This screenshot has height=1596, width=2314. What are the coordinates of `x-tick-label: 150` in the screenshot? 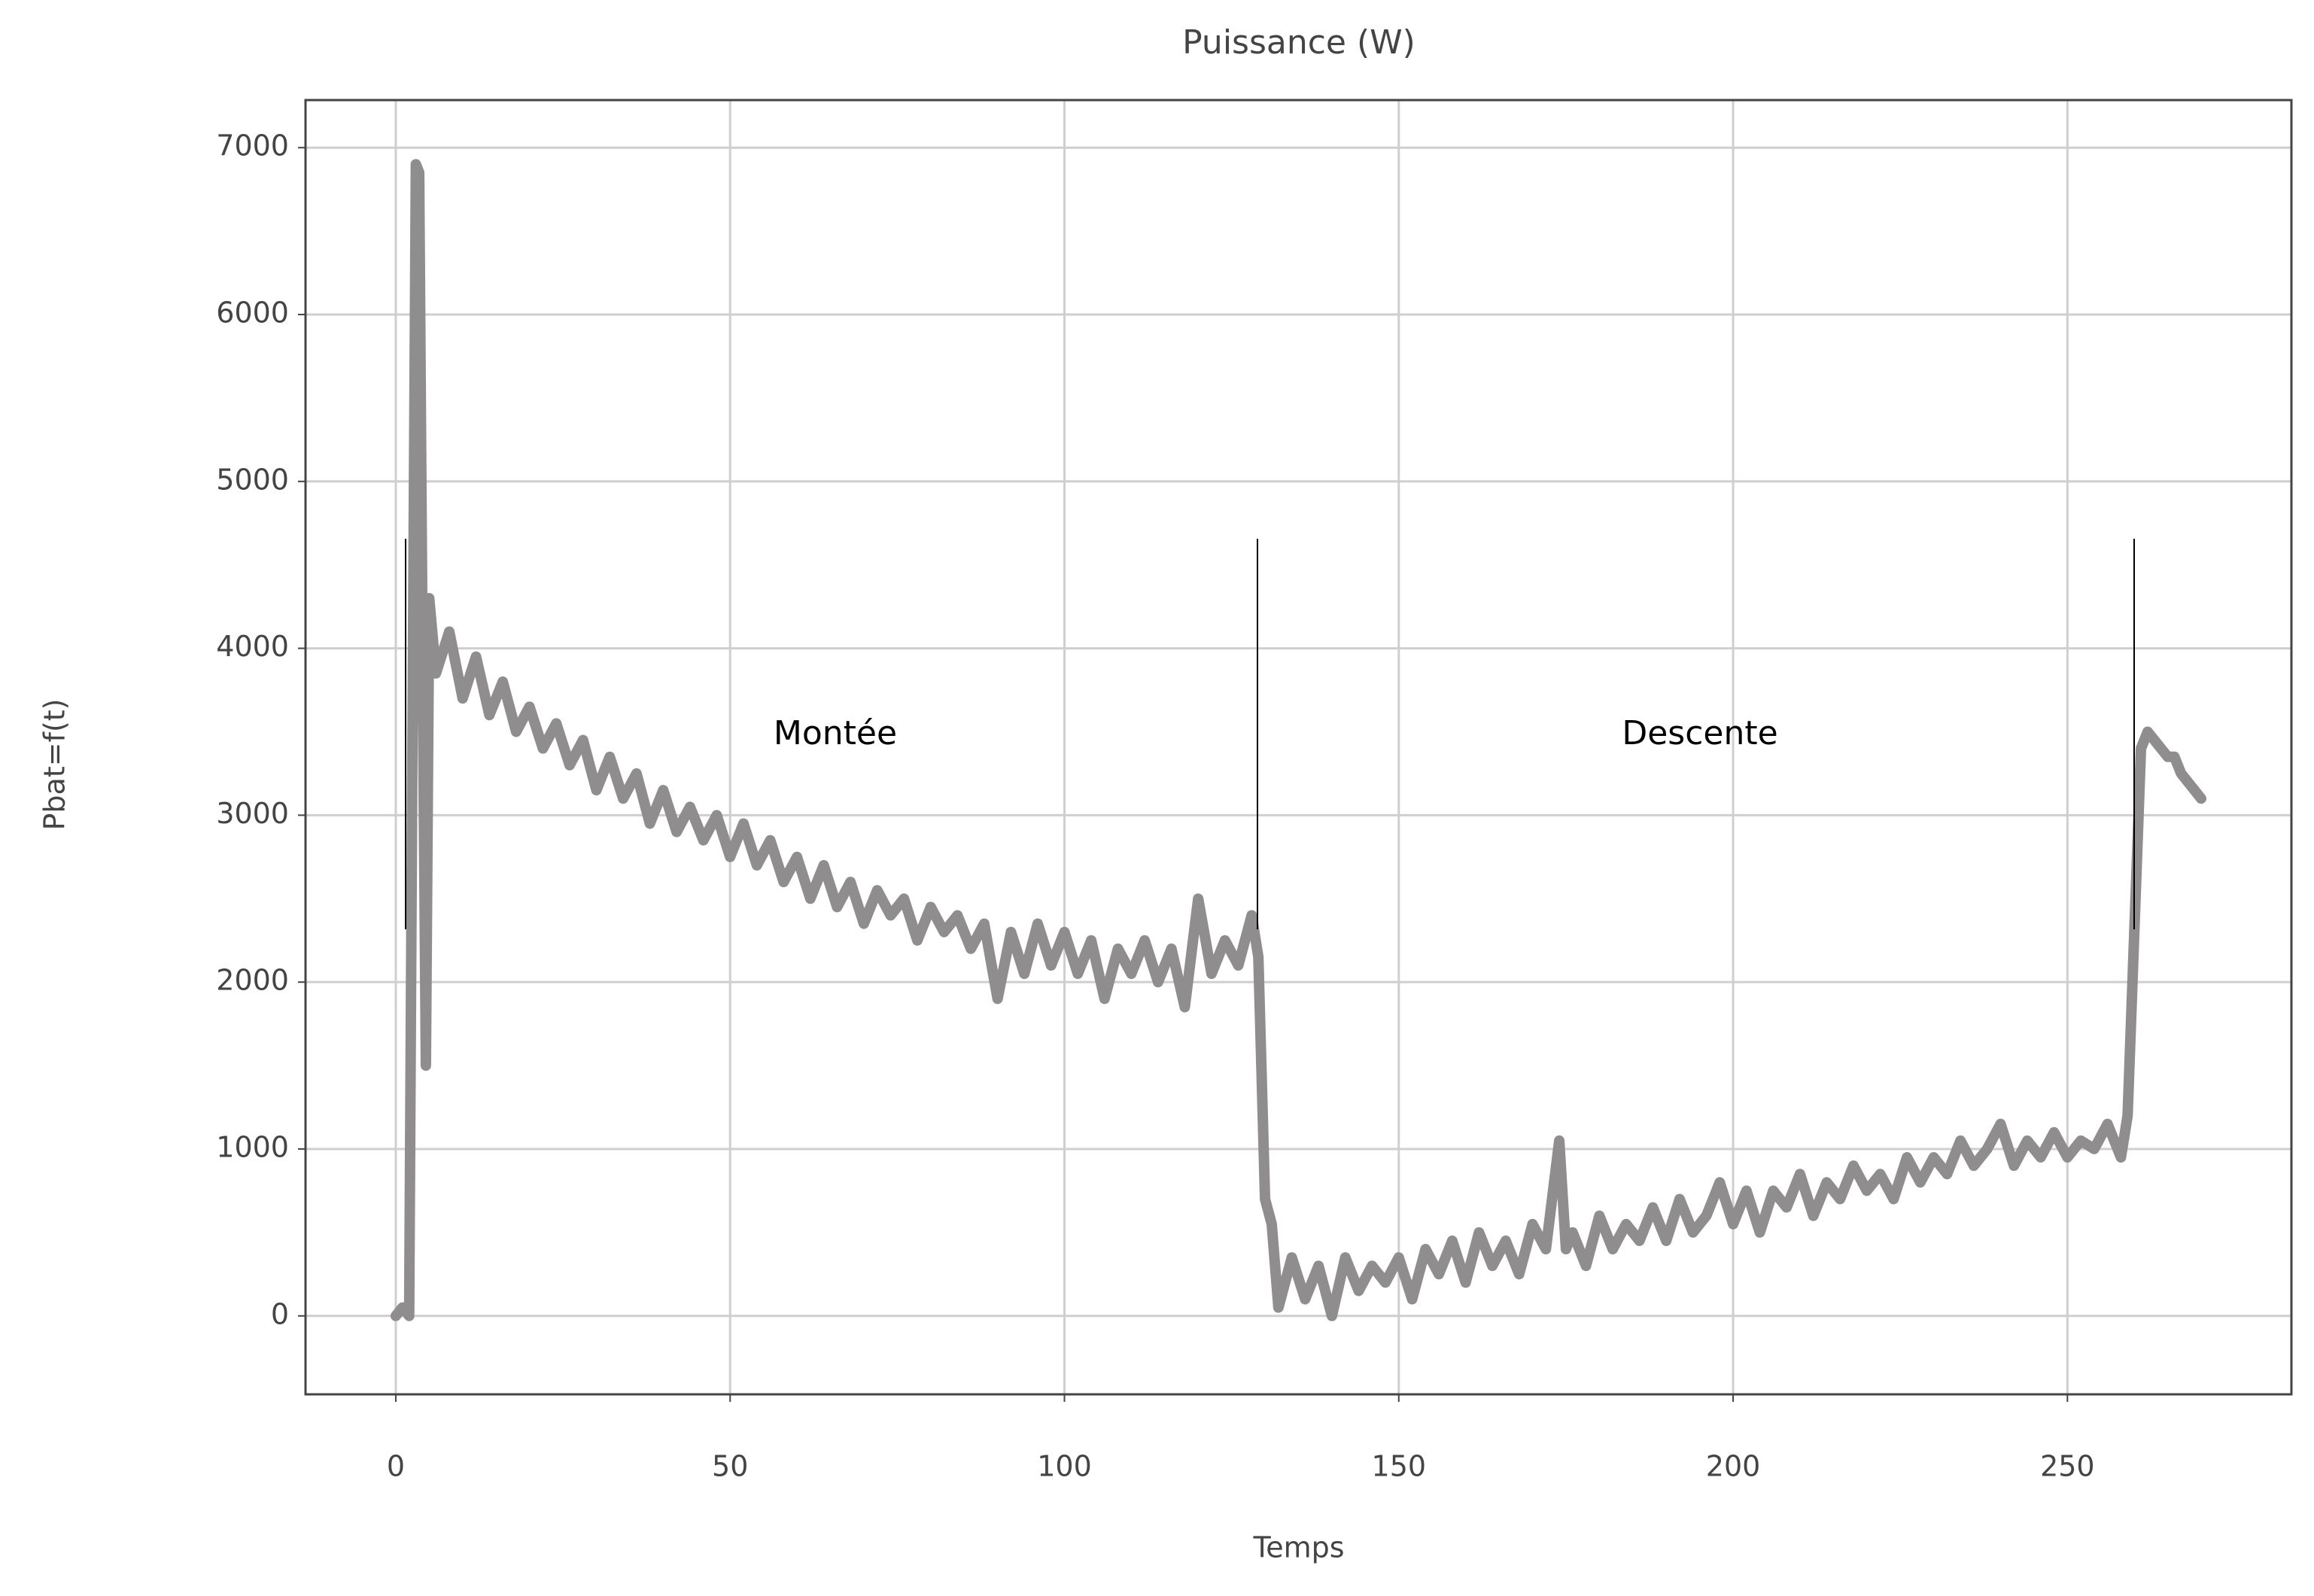 It's located at (1399, 1466).